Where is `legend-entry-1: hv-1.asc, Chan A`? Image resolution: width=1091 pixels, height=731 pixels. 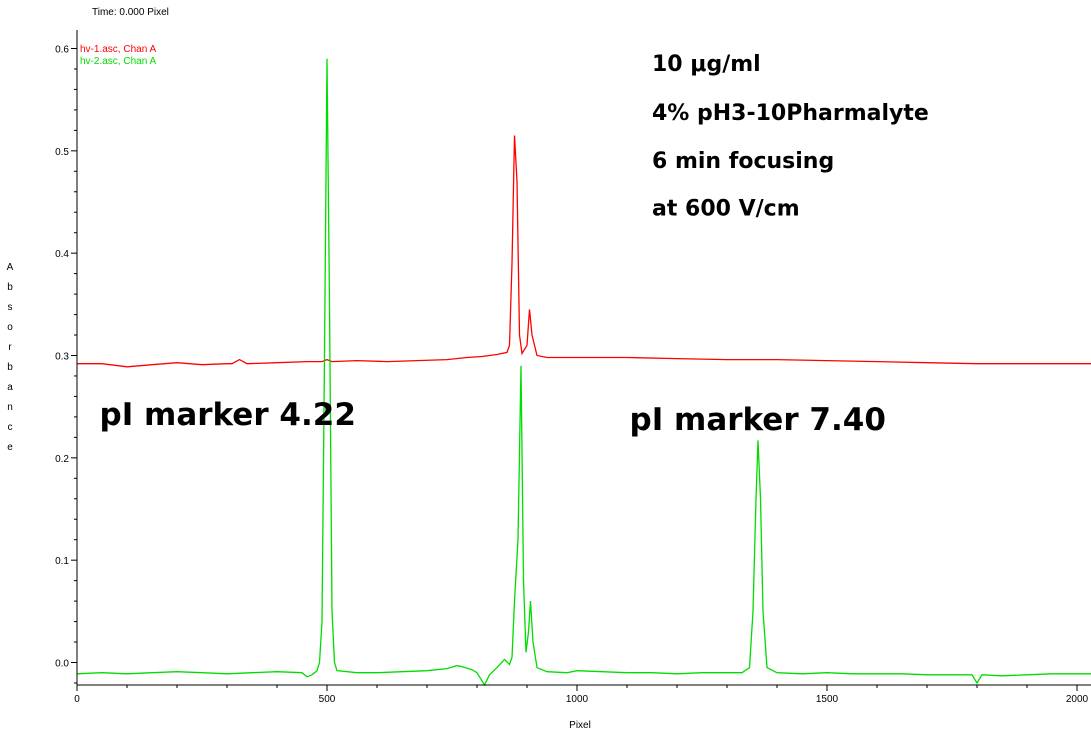
legend-entry-1: hv-1.asc, Chan A is located at coordinates (118, 49).